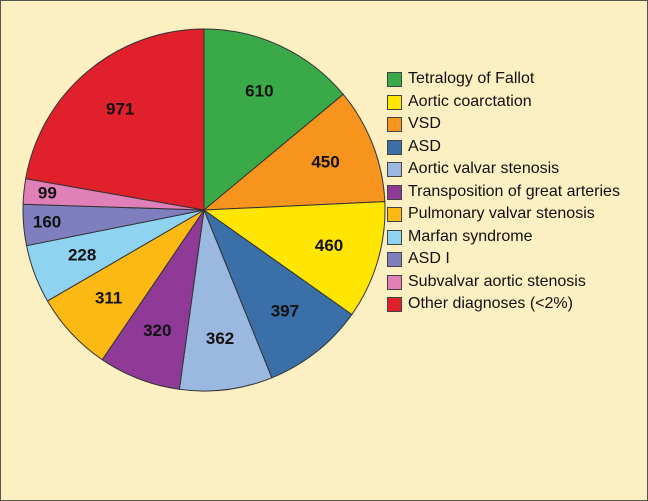  Describe the element at coordinates (157, 330) in the screenshot. I see `data-label: 320` at that location.